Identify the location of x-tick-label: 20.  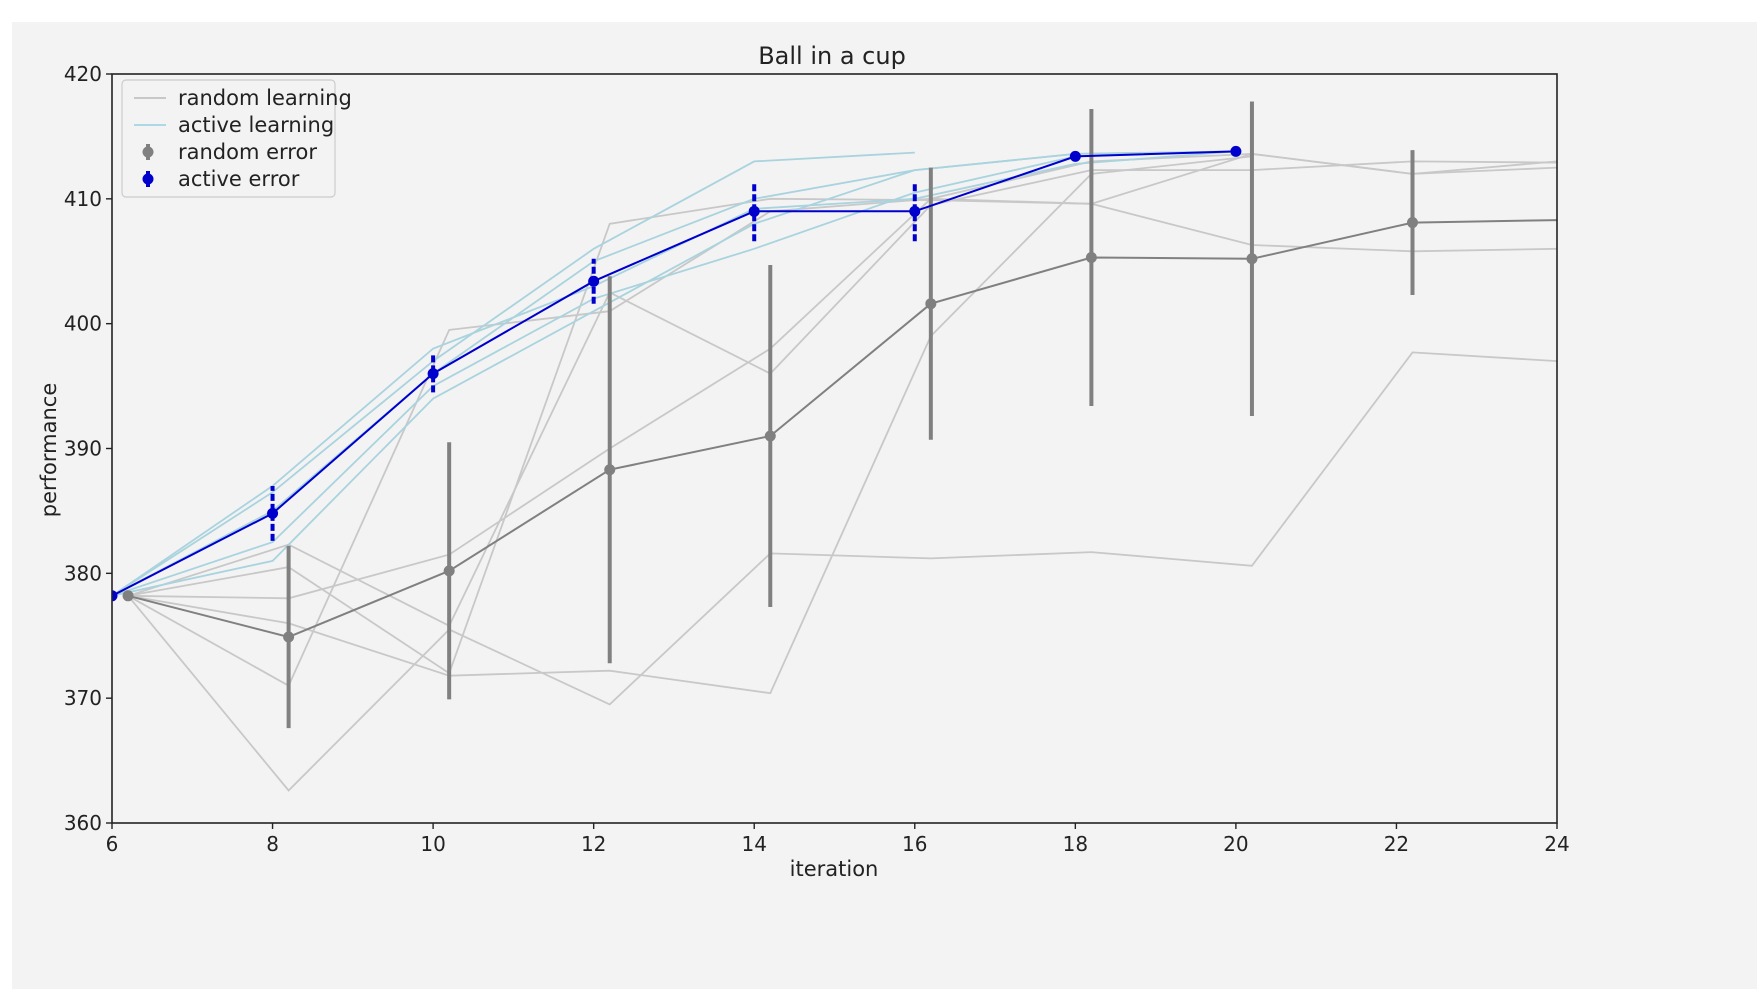
(1235, 844).